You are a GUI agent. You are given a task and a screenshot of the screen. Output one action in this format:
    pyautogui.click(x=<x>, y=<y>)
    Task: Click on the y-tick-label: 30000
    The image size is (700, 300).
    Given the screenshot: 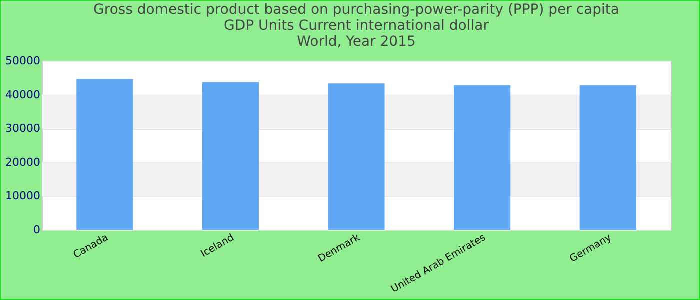 What is the action you would take?
    pyautogui.click(x=23, y=129)
    